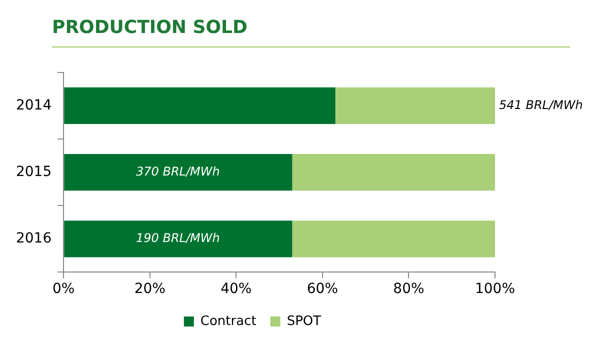 The width and height of the screenshot is (595, 349). What do you see at coordinates (408, 289) in the screenshot?
I see `x-tick-label: 80%` at bounding box center [408, 289].